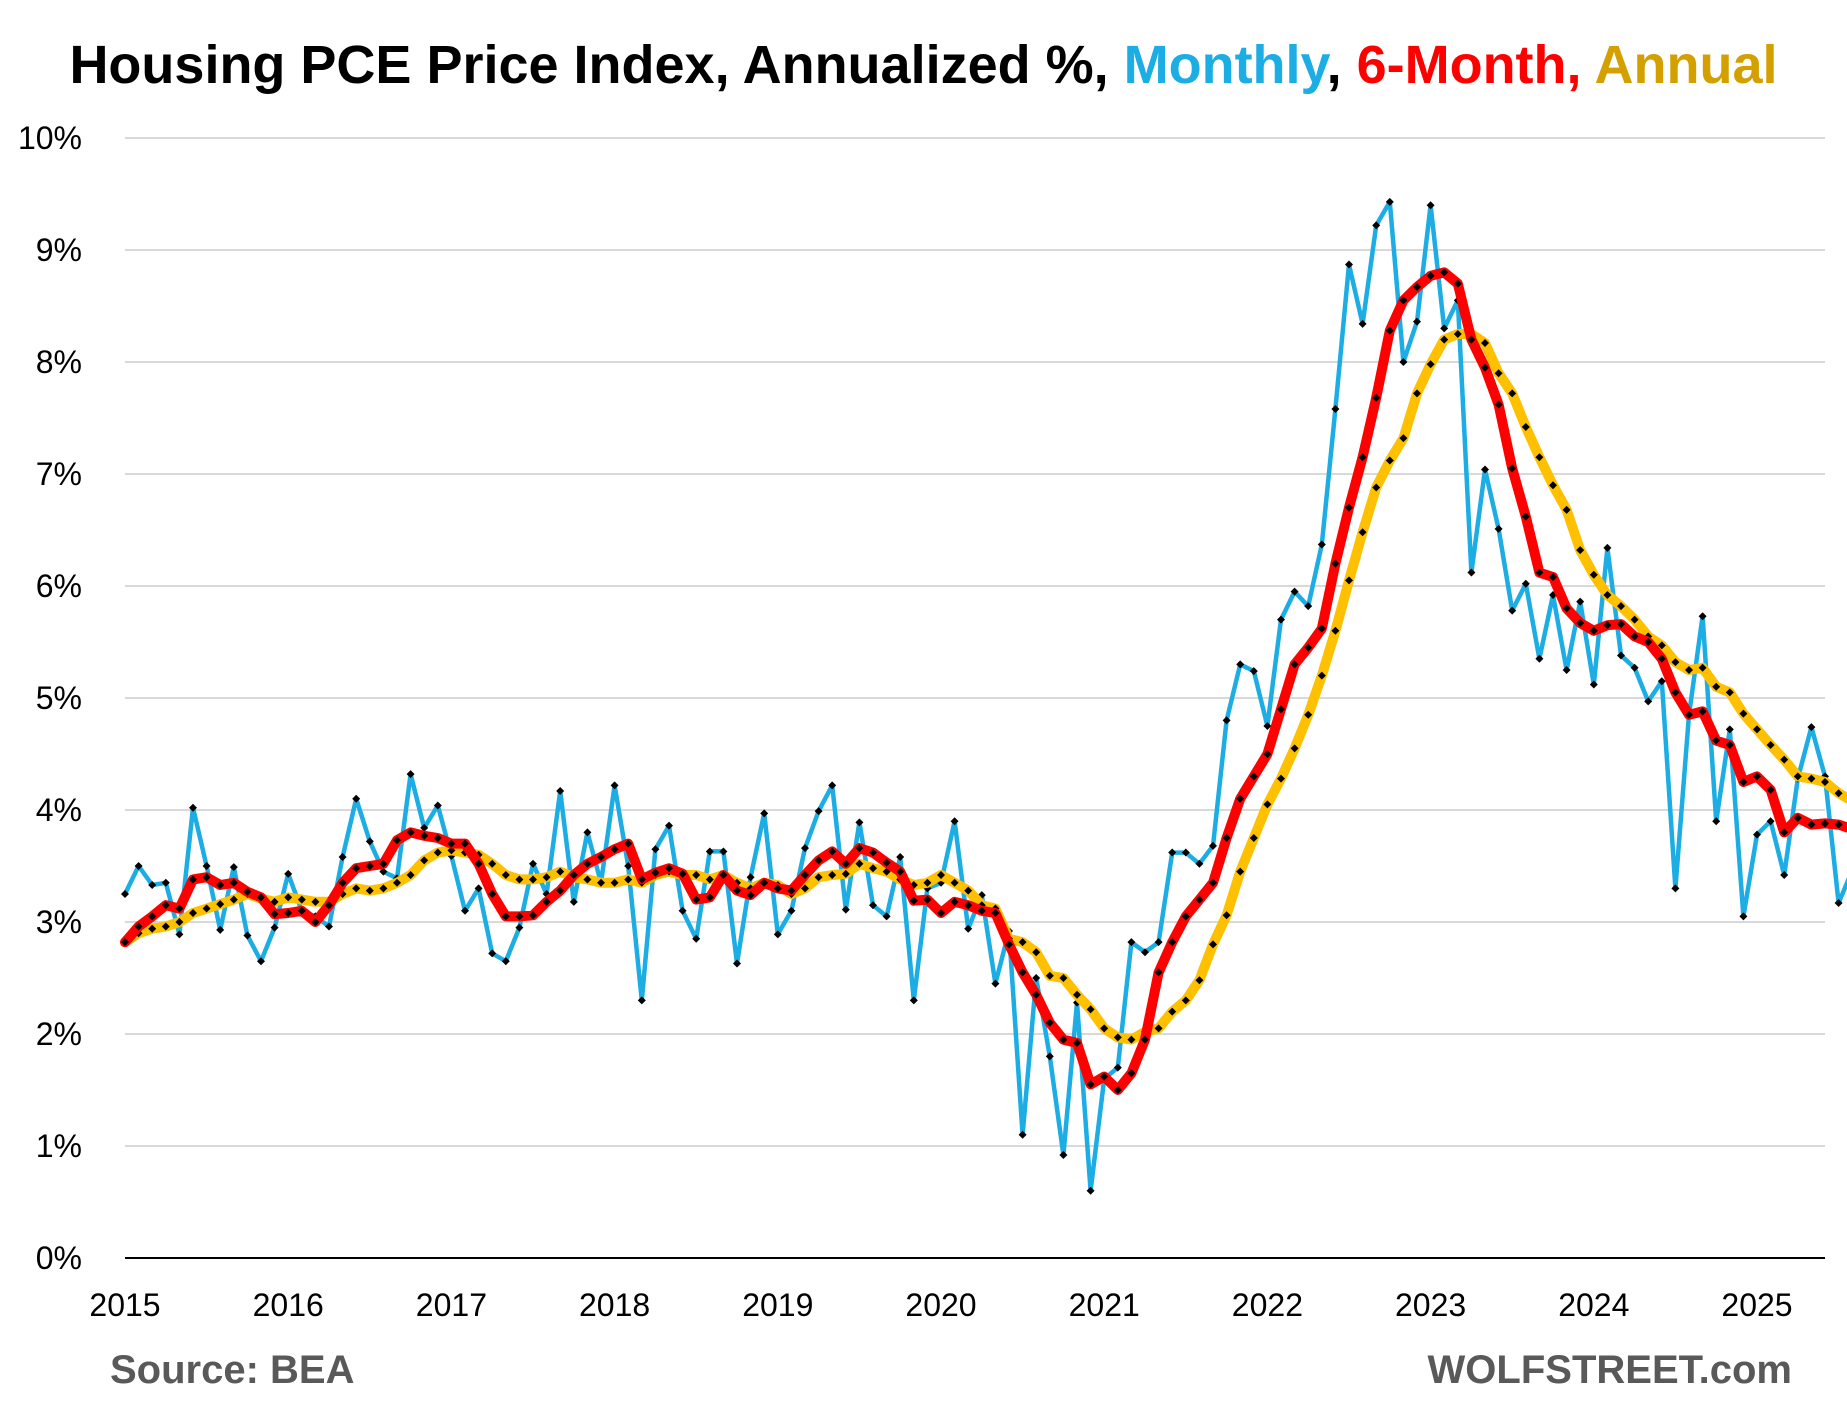  I want to click on y-tick-label: 3%, so click(59, 922).